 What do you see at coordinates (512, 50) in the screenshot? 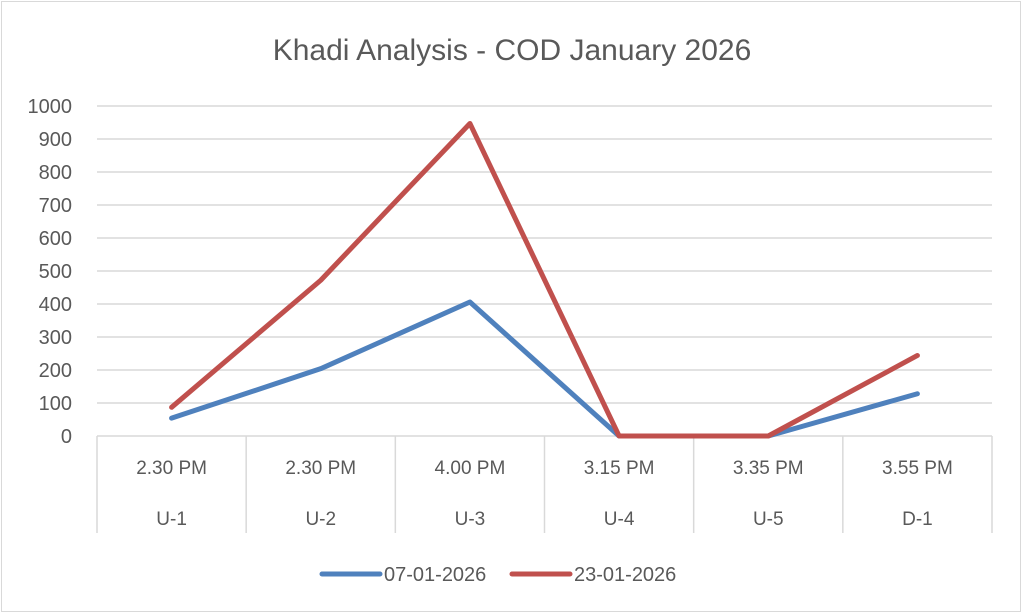
I see `chart-title: Khadi Analysis - COD January 2026` at bounding box center [512, 50].